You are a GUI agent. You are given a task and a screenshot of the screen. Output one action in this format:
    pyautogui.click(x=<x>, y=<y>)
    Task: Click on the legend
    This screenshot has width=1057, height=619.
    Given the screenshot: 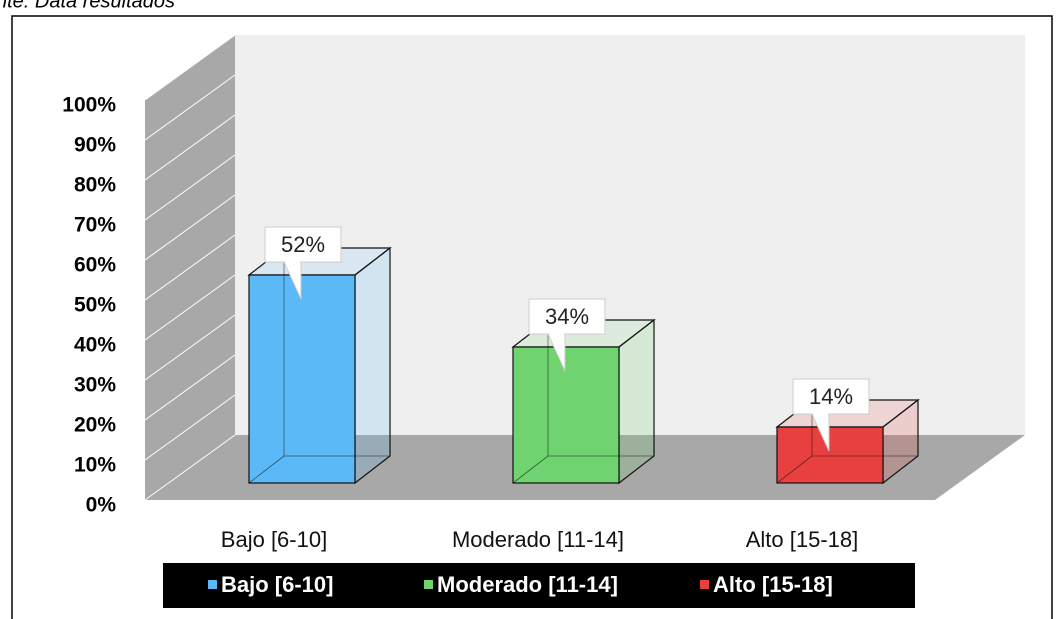 What is the action you would take?
    pyautogui.click(x=539, y=585)
    